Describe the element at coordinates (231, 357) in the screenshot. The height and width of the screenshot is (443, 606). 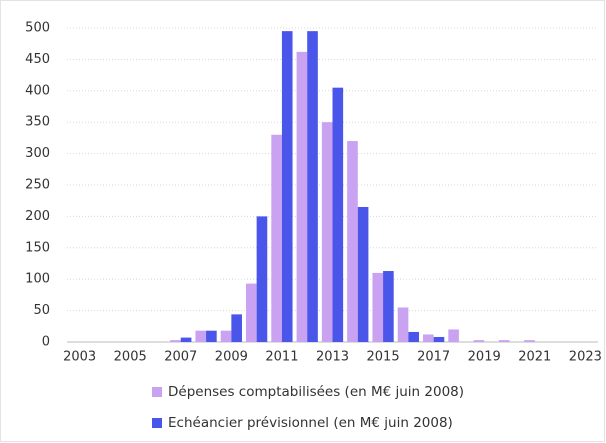
I see `x-tick-label: 2009` at that location.